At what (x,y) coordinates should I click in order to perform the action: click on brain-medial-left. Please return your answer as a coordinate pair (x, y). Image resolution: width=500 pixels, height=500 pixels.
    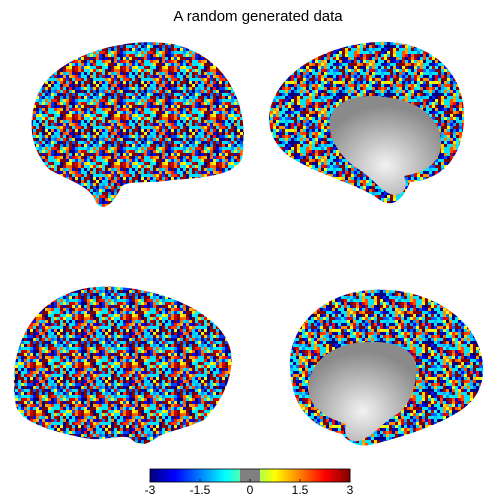
    Looking at the image, I should click on (367, 122).